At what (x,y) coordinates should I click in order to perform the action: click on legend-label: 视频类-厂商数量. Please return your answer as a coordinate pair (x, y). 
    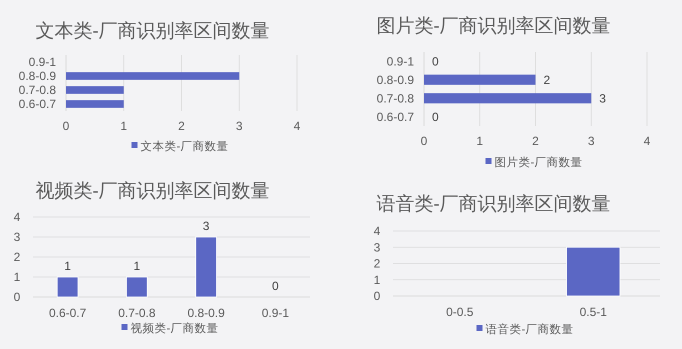
    Looking at the image, I should click on (174, 328).